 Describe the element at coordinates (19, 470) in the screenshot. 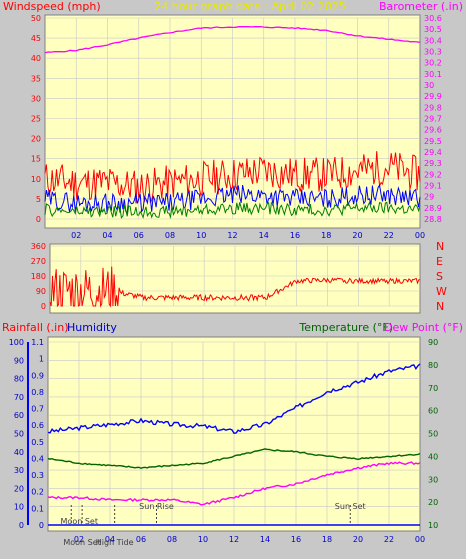

I see `humidity-tick-label: 30` at that location.